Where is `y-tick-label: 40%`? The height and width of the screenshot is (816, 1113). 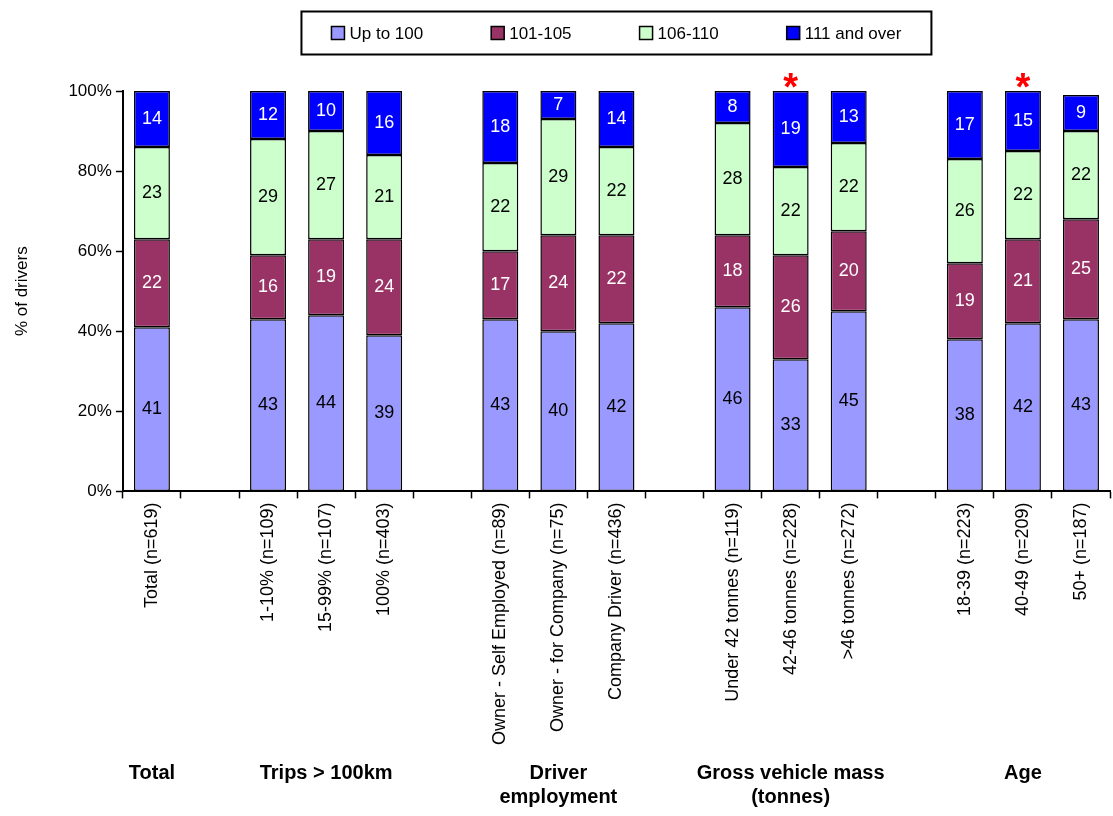
y-tick-label: 40% is located at coordinates (94, 330).